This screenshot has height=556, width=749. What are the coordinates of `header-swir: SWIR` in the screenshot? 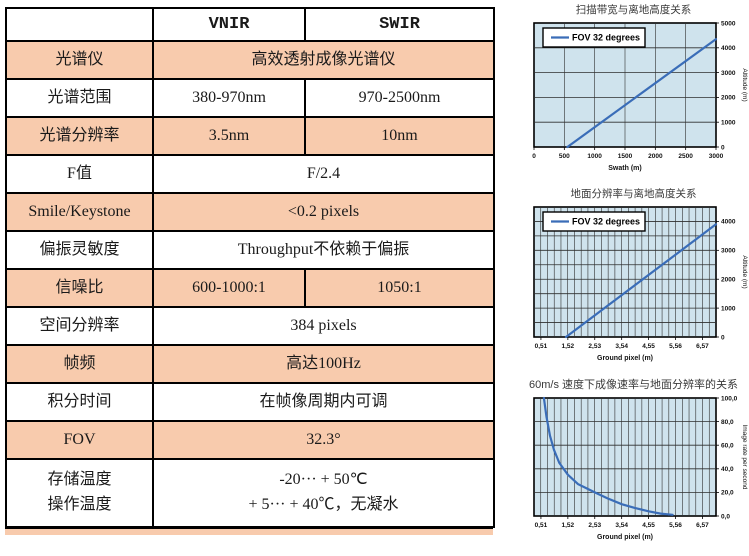 It's located at (399, 24).